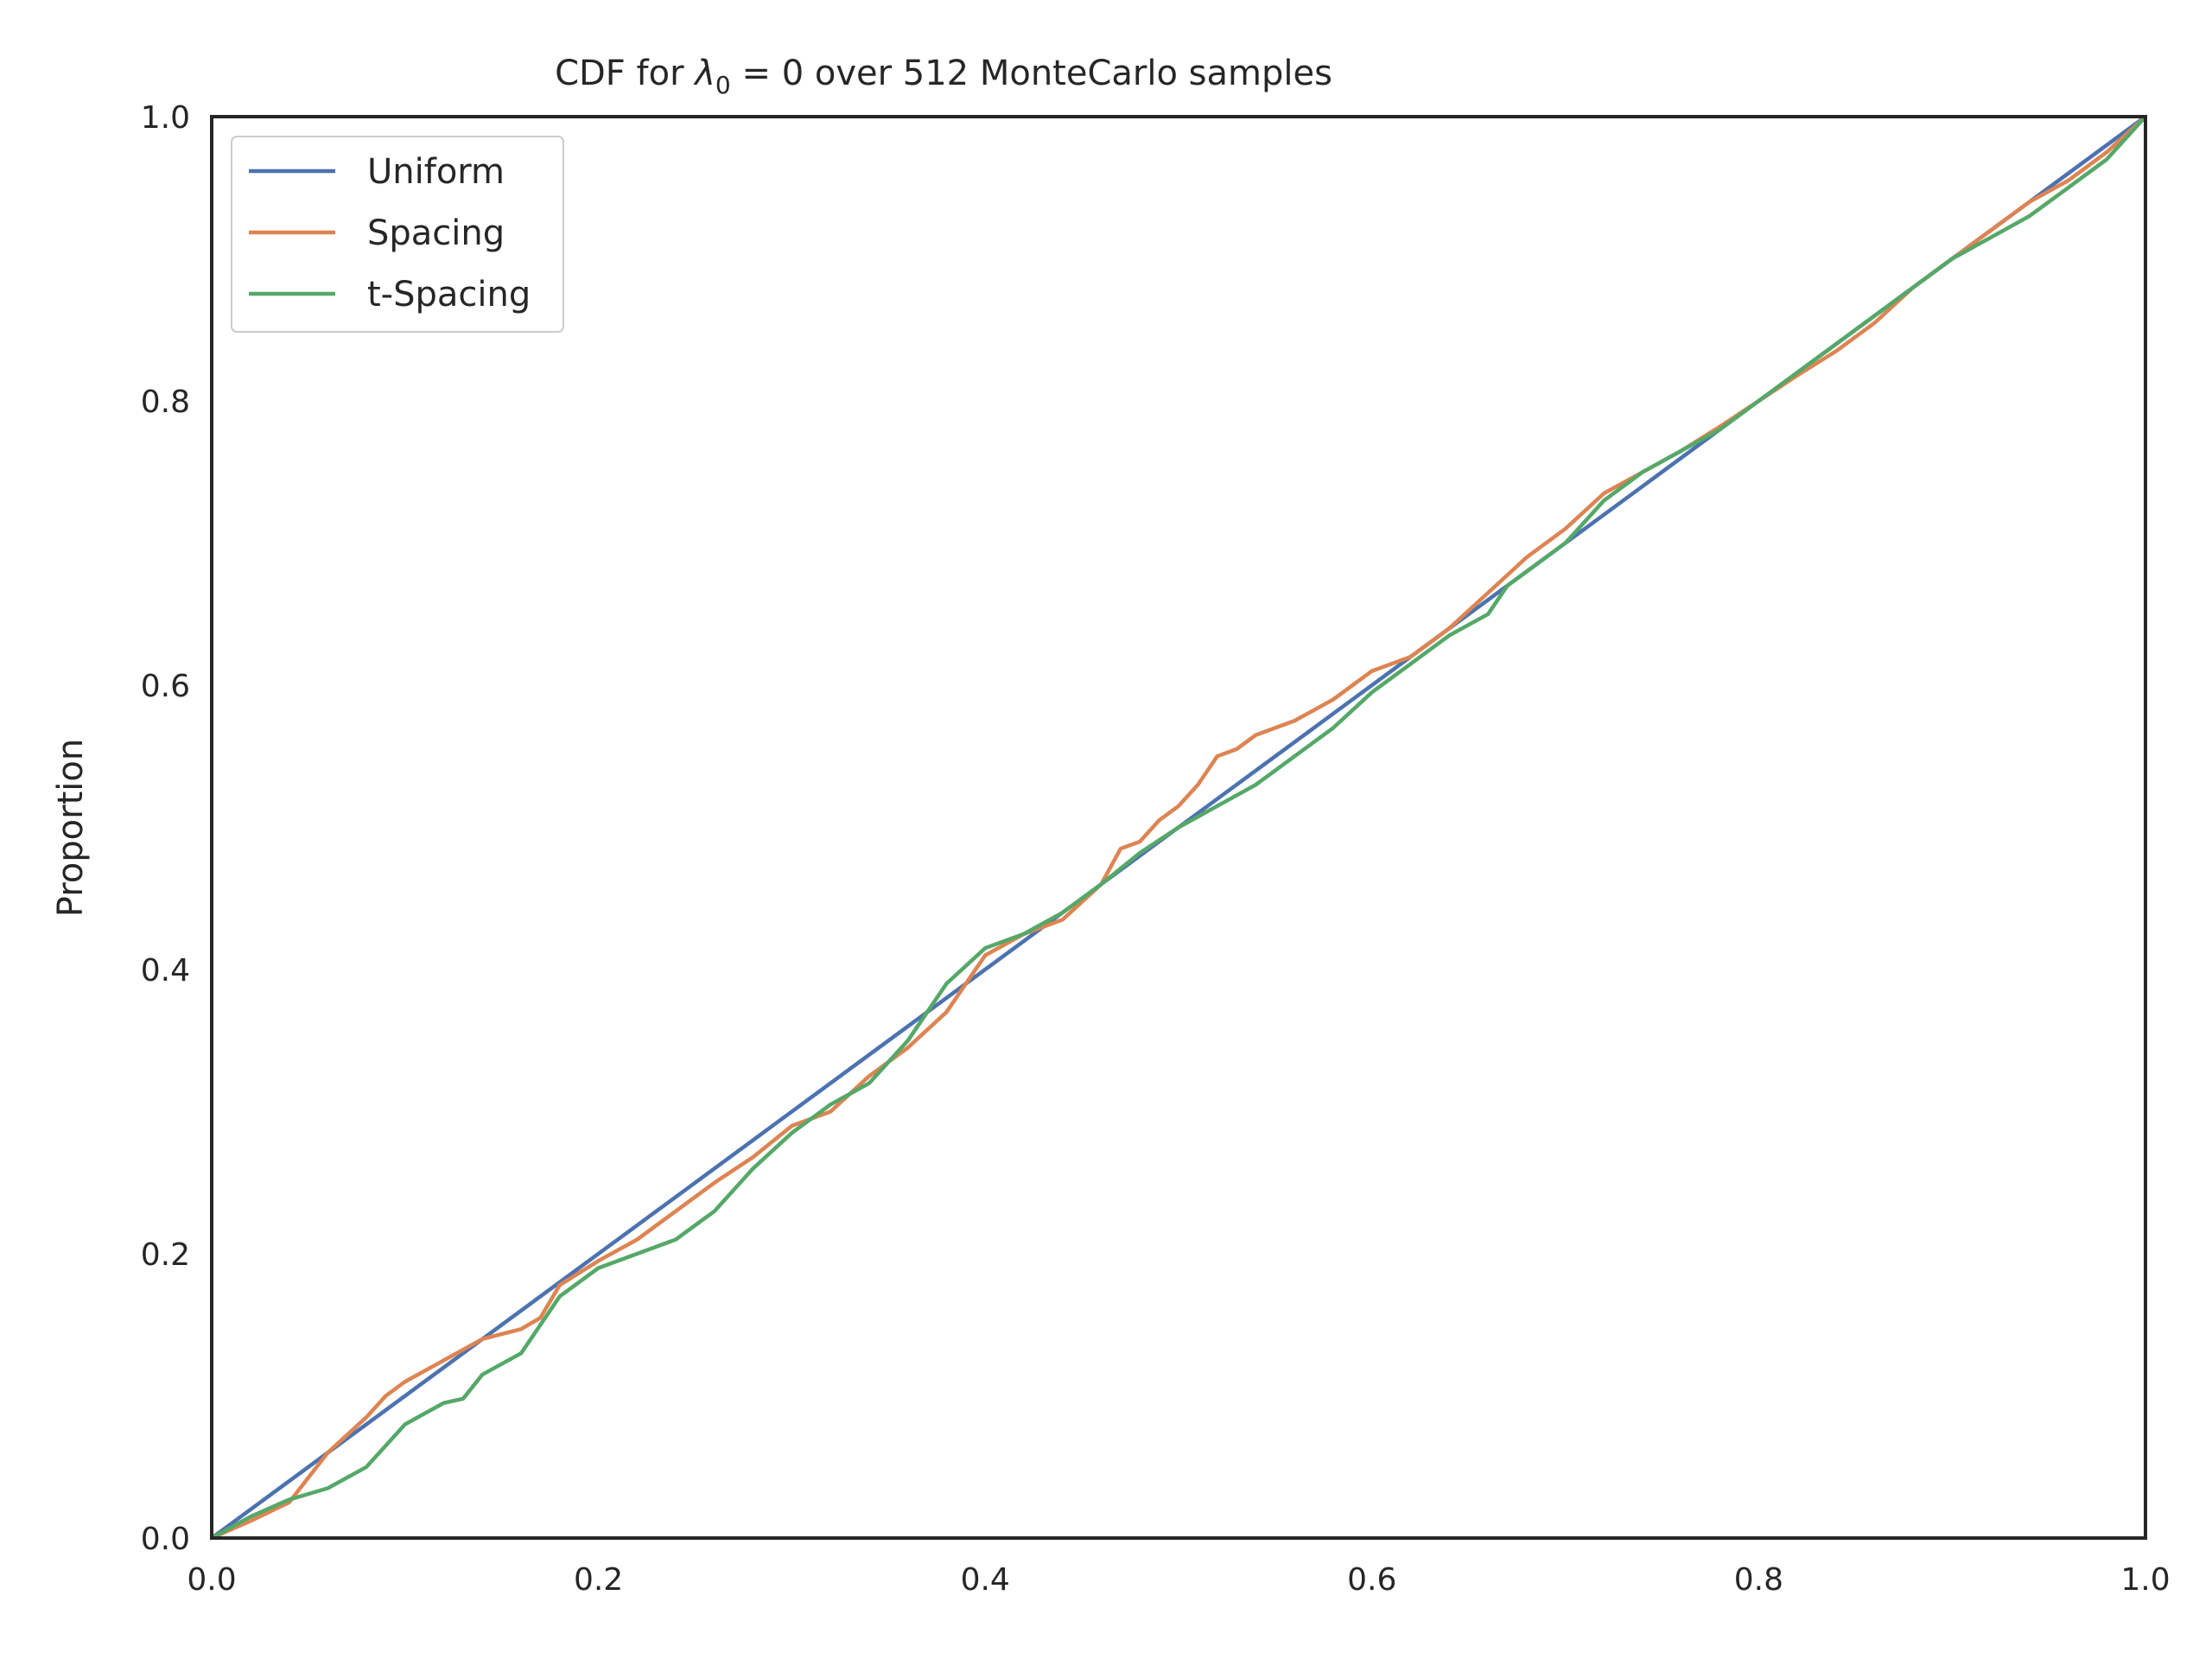 The height and width of the screenshot is (1659, 2212). Describe the element at coordinates (211, 1580) in the screenshot. I see `x-tick-label: 0.0` at that location.